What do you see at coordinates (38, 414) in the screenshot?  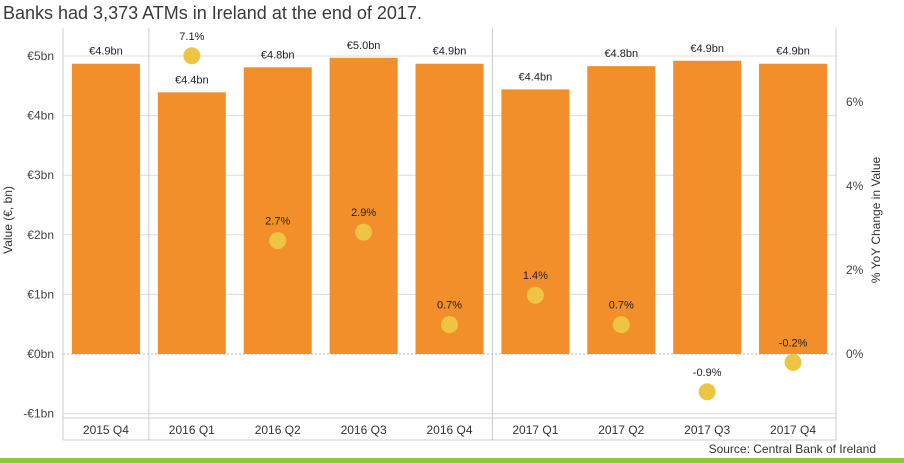 I see `y-tick-label: -€1bn` at bounding box center [38, 414].